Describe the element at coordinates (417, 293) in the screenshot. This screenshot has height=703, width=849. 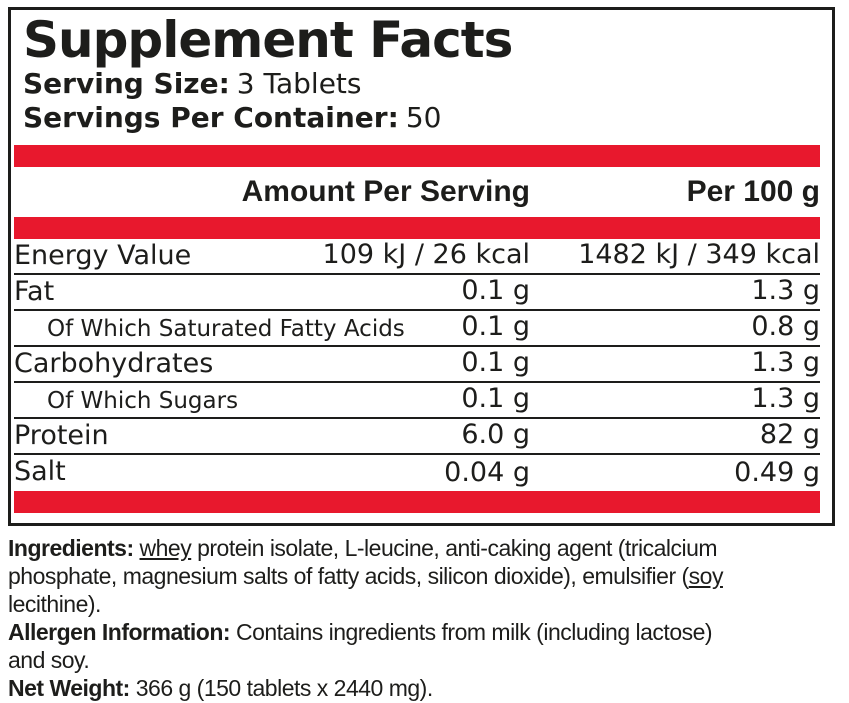
I see `table-row: Fat 0.1 g 1.3 g` at that location.